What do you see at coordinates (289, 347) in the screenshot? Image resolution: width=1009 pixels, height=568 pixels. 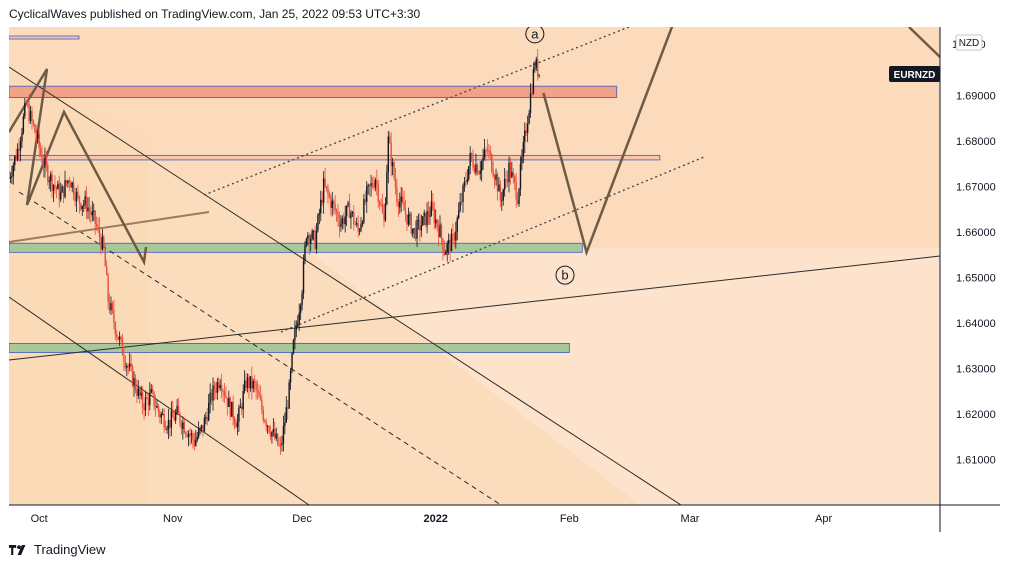 I see `zone-support-lower` at bounding box center [289, 347].